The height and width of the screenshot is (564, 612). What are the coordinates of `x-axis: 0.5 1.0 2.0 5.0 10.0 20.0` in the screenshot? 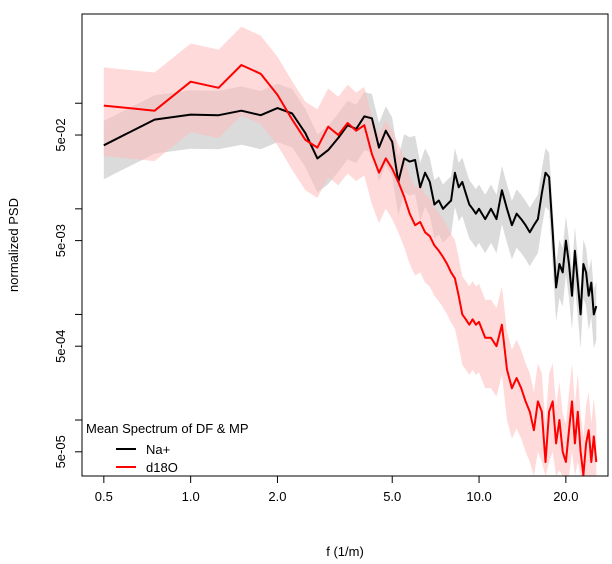 It's located at (337, 490).